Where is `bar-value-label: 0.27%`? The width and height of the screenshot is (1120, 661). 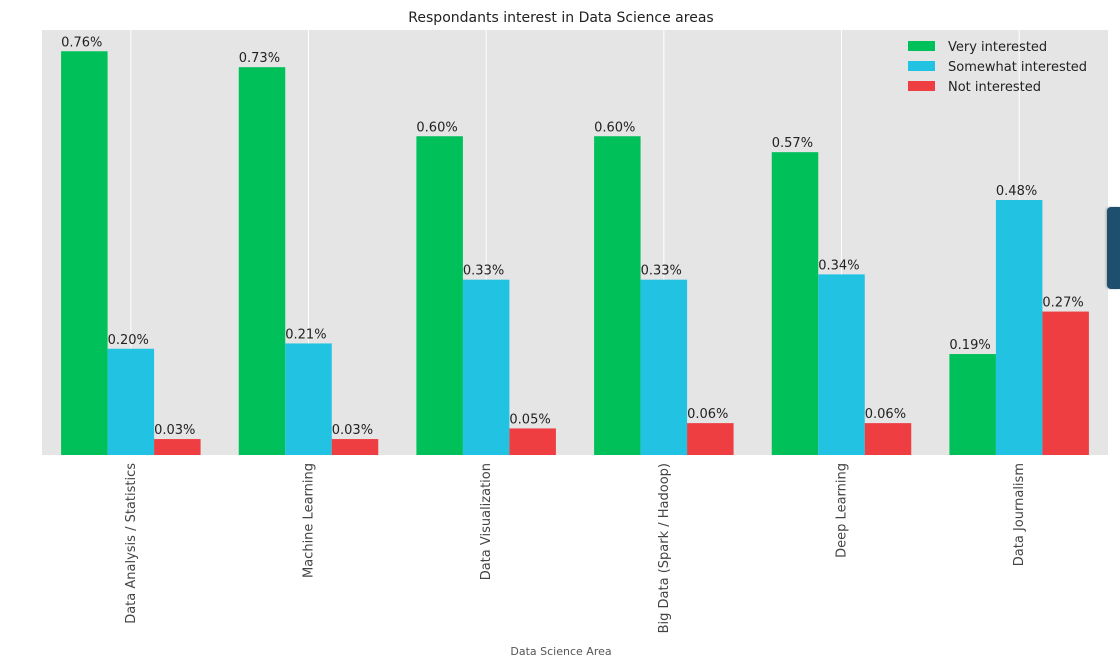
bar-value-label: 0.27% is located at coordinates (1062, 303).